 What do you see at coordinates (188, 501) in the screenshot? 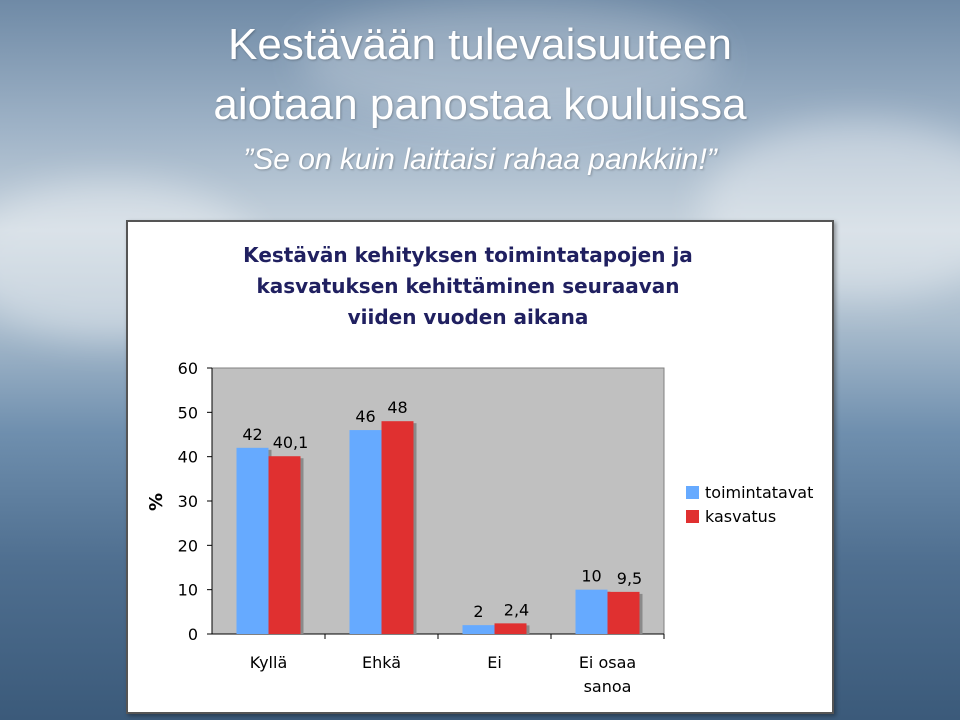
I see `y-tick-label: 30` at bounding box center [188, 501].